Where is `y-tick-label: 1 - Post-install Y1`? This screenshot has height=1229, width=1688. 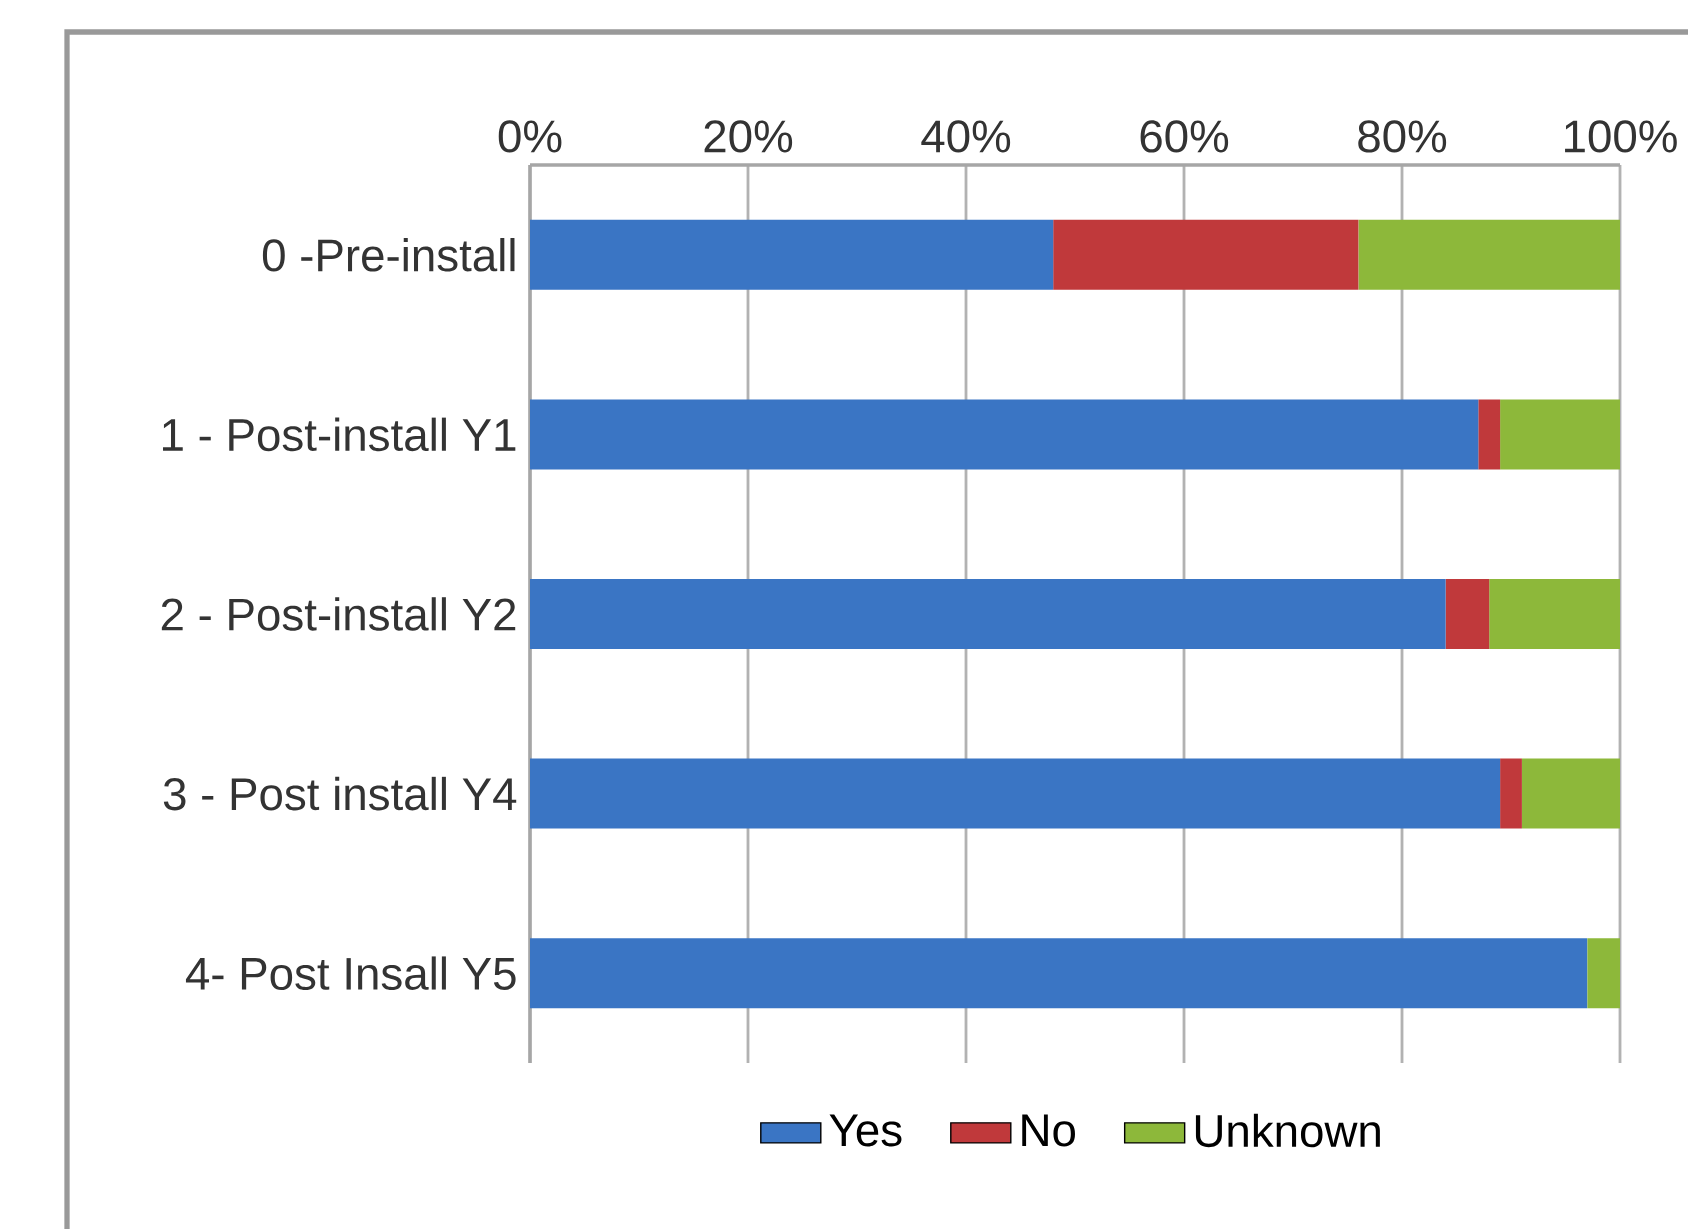
y-tick-label: 1 - Post-install Y1 is located at coordinates (339, 434).